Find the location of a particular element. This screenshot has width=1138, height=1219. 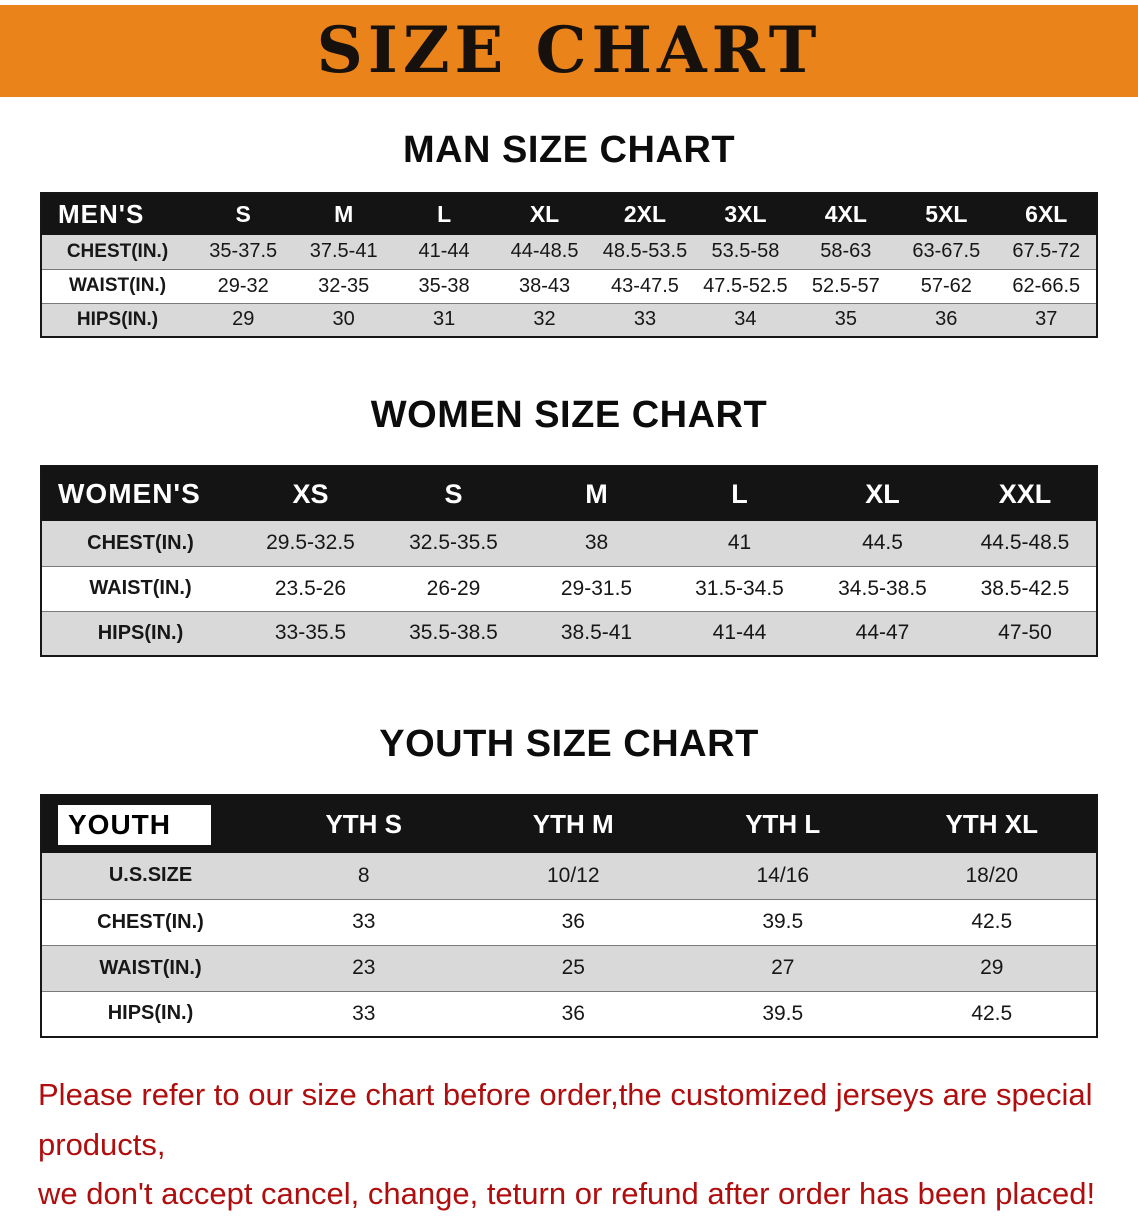

size-column-header: XXL is located at coordinates (1025, 493).